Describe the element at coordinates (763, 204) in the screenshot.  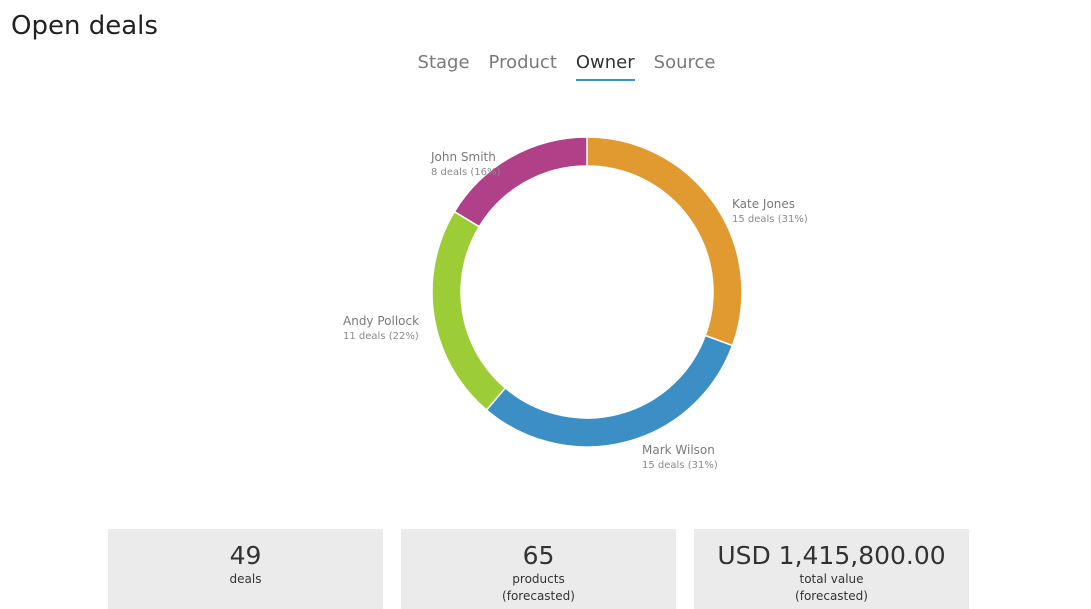
I see `slice-label-kate-jones: Kate Jones` at that location.